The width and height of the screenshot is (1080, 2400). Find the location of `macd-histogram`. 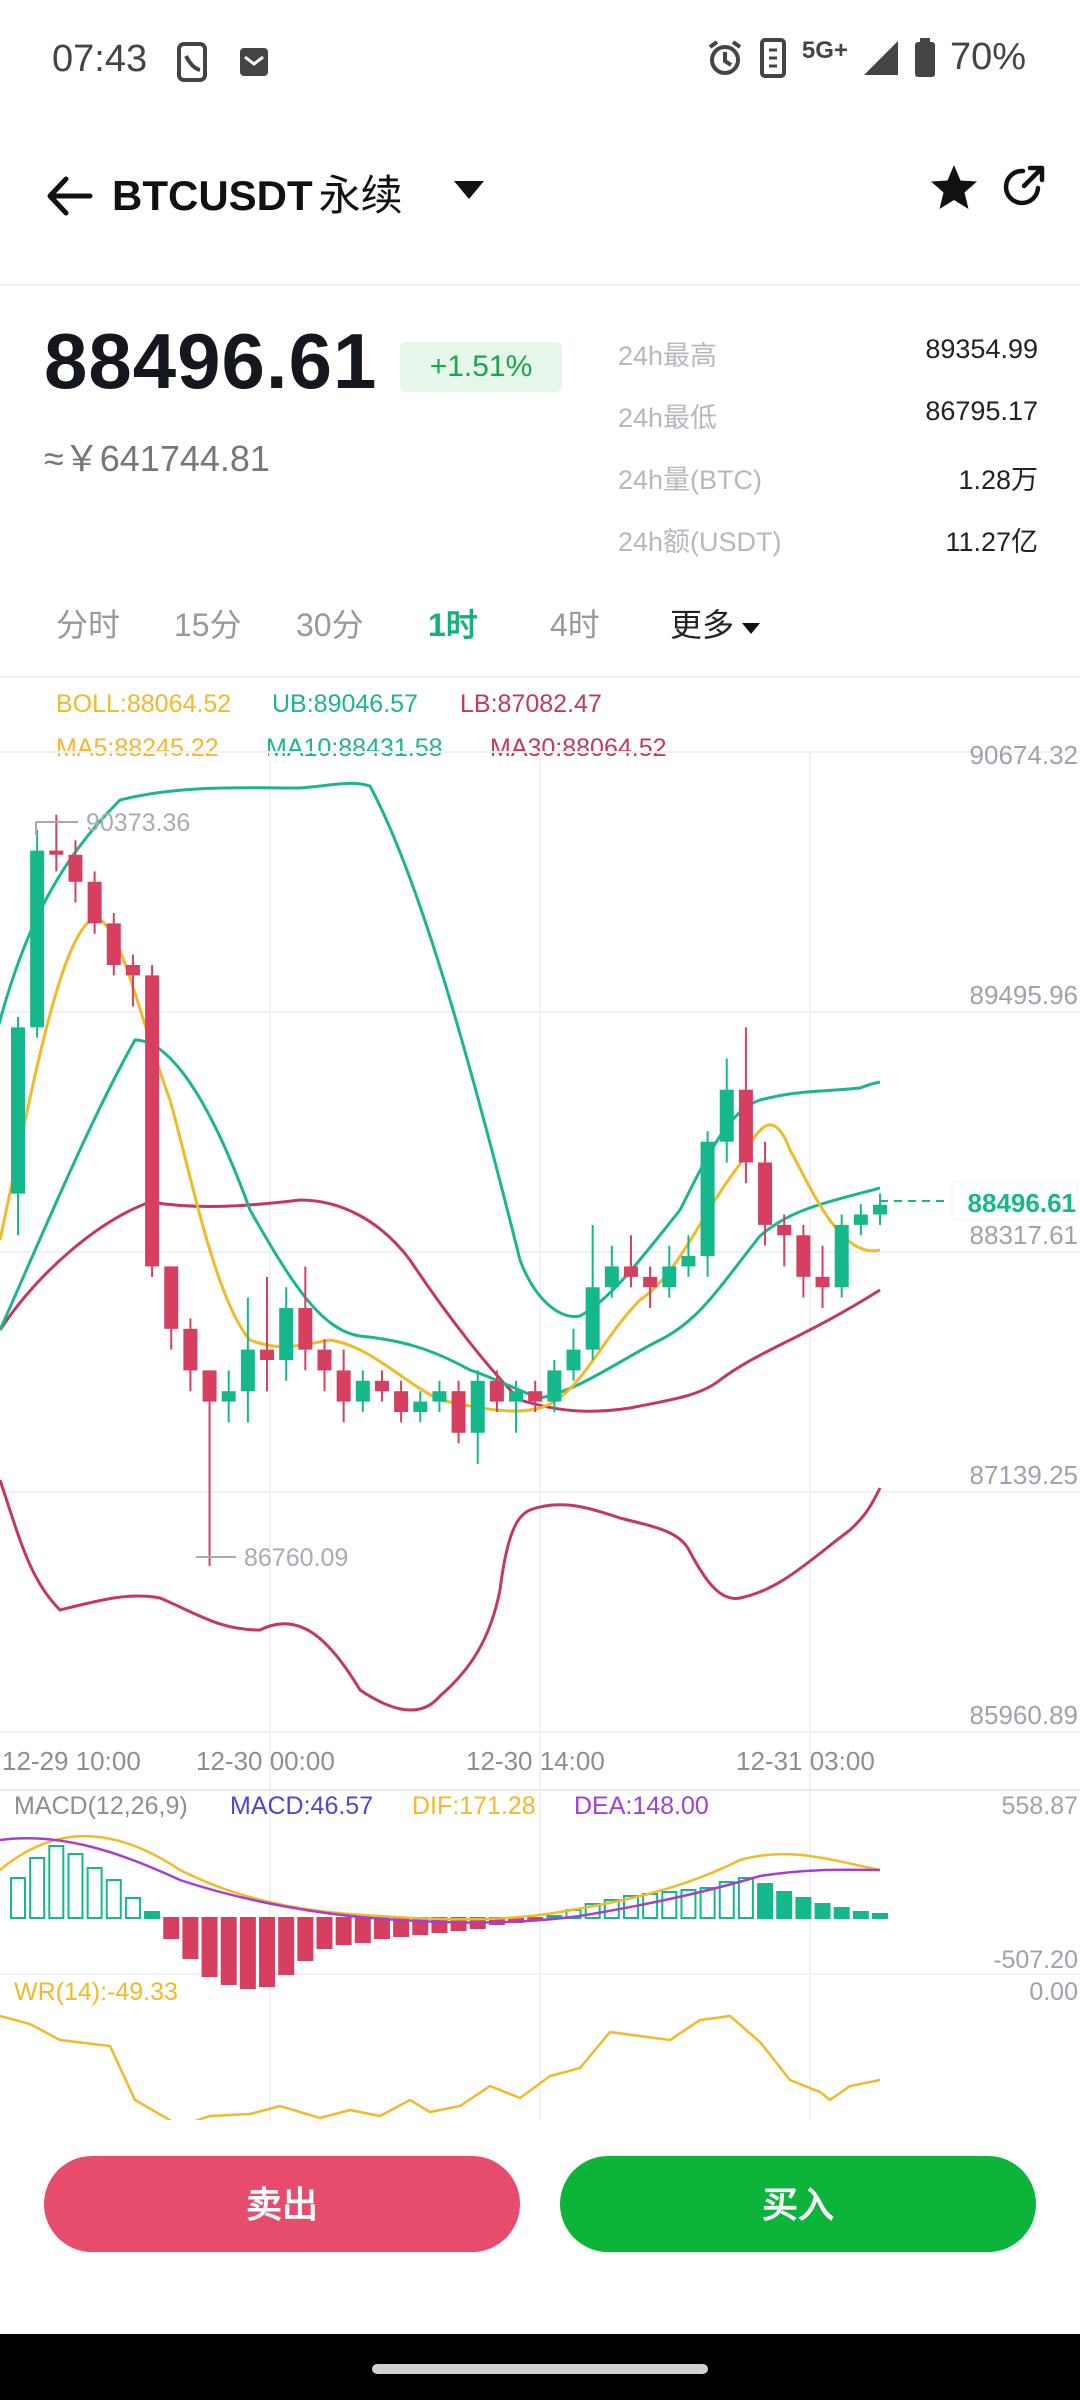

macd-histogram is located at coordinates (449, 1917).